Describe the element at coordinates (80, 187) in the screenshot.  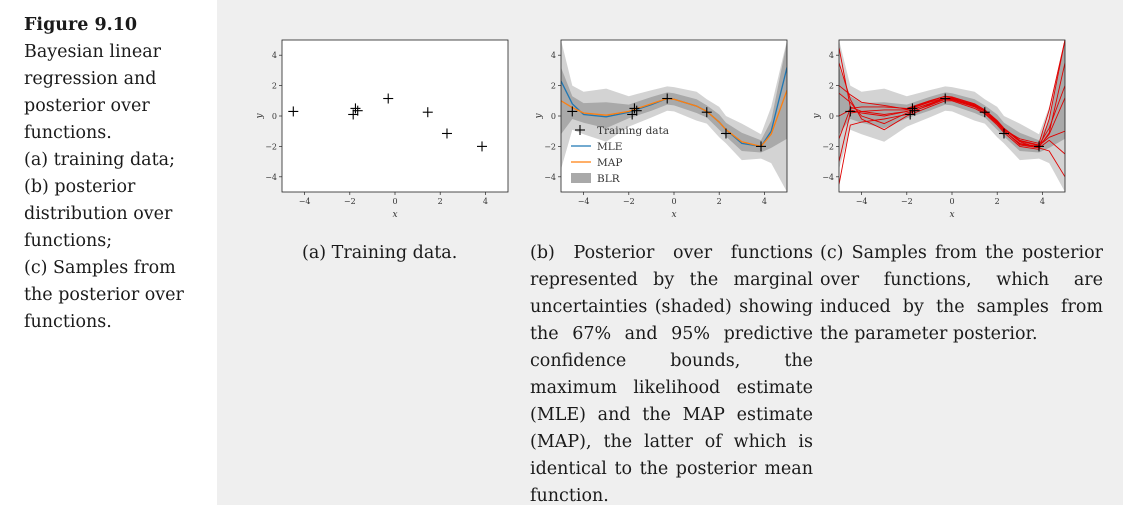
I see `caption-line: (b) posterior` at that location.